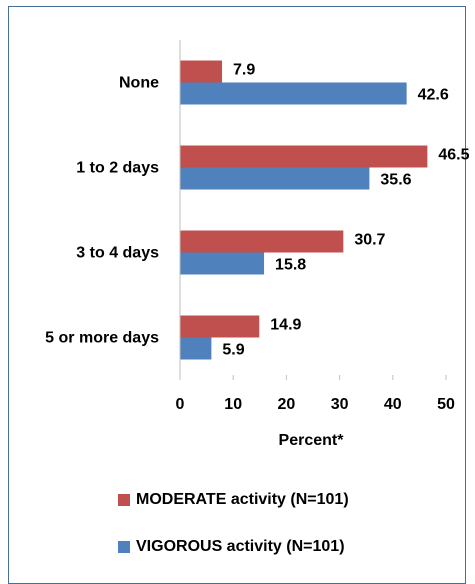  Describe the element at coordinates (117, 253) in the screenshot. I see `category-label: 3 to 4 days` at that location.